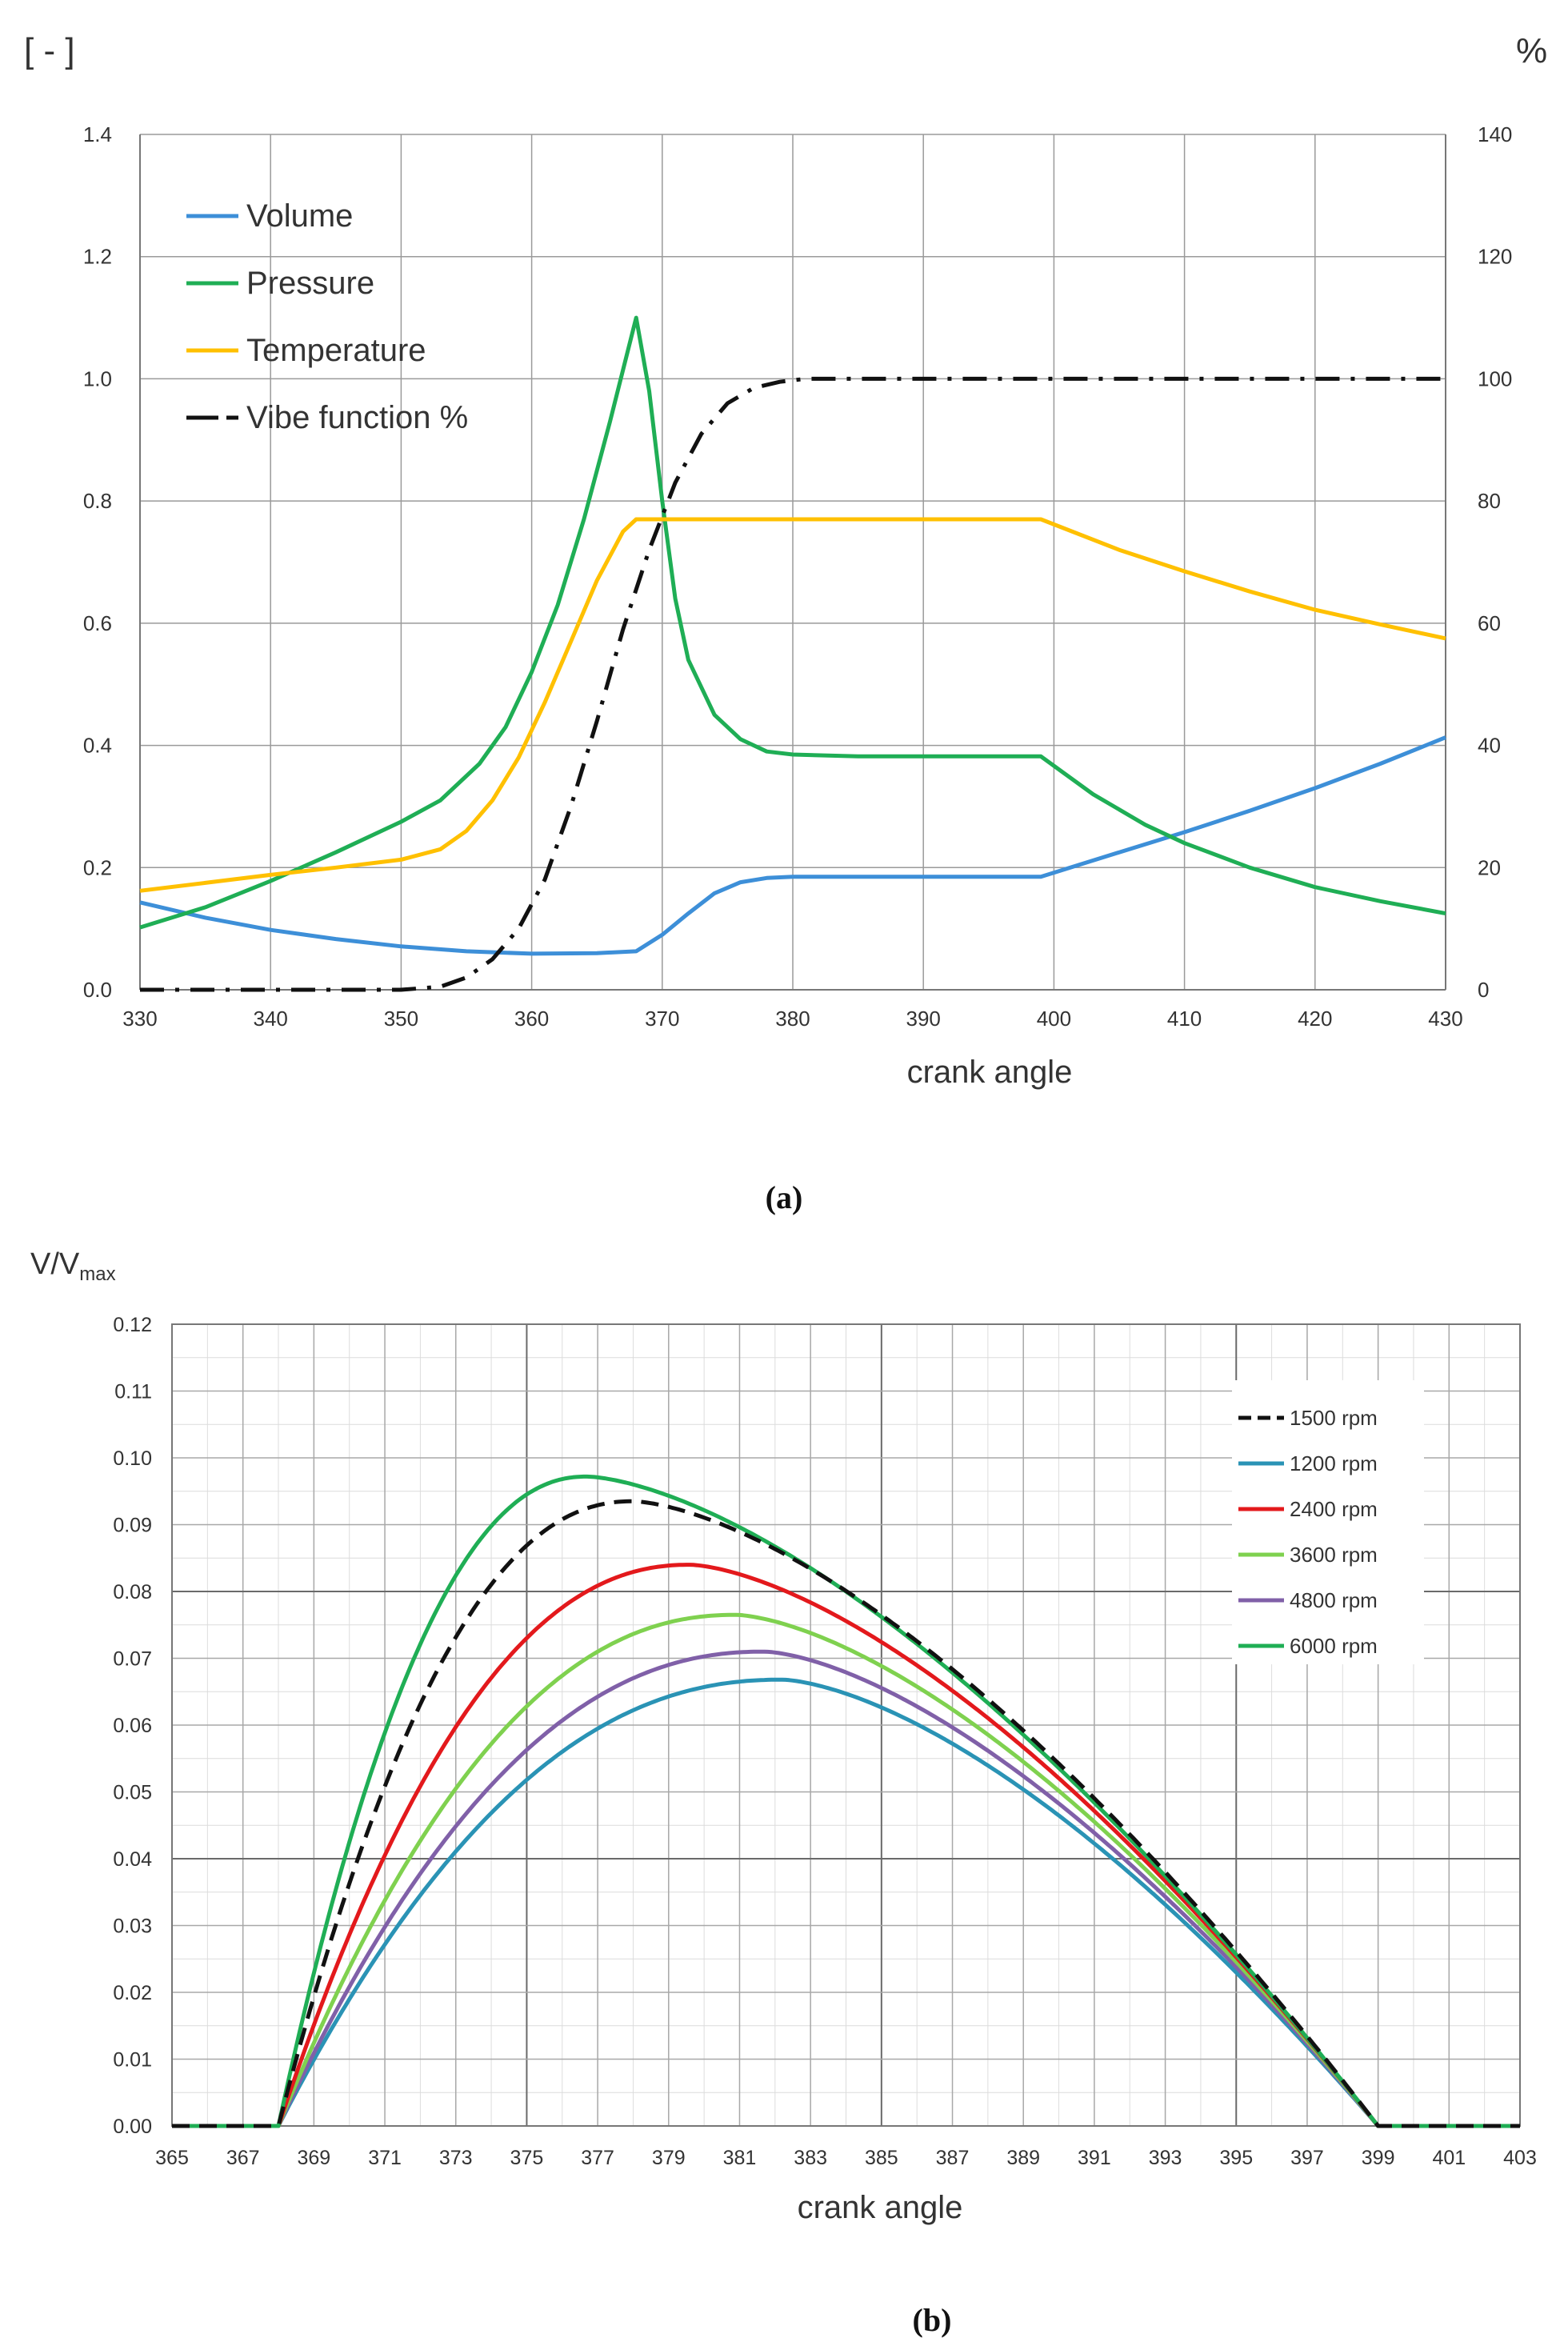  Describe the element at coordinates (810, 2158) in the screenshot. I see `chart-b-x-tick-label: 383` at that location.